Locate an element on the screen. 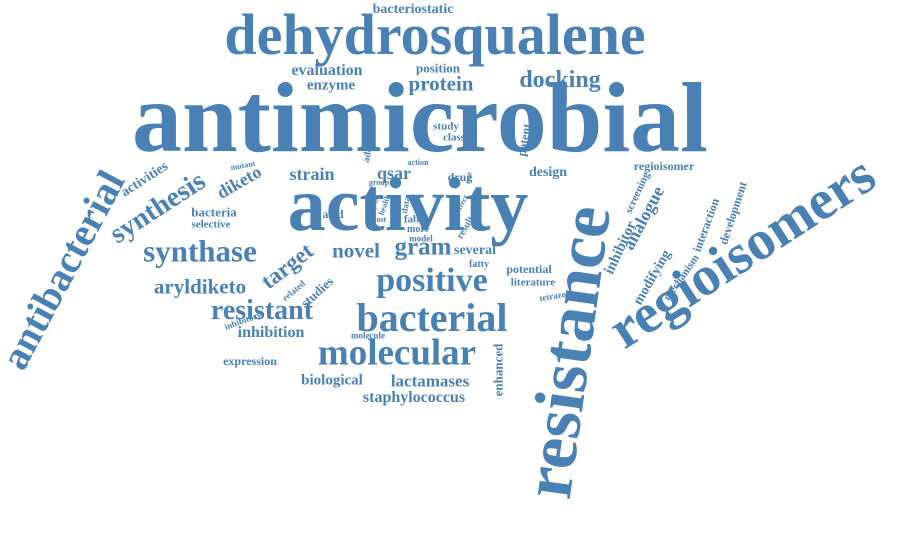 The image size is (900, 550). word-antibacterial: antibacterial is located at coordinates (67, 270).